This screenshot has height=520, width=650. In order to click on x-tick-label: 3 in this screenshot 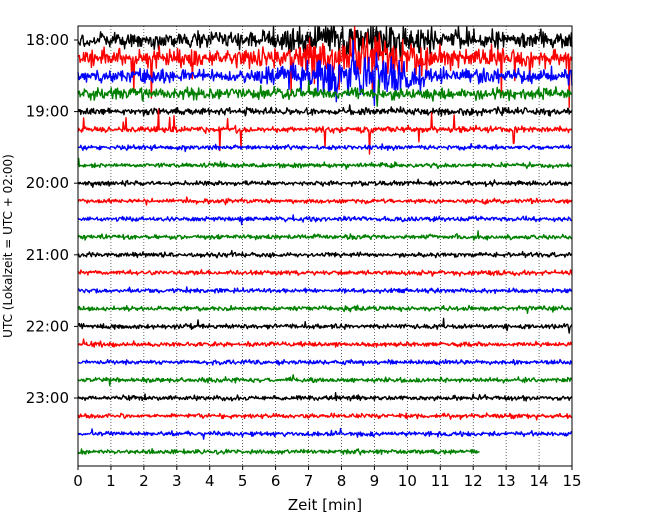, I will do `click(177, 481)`.